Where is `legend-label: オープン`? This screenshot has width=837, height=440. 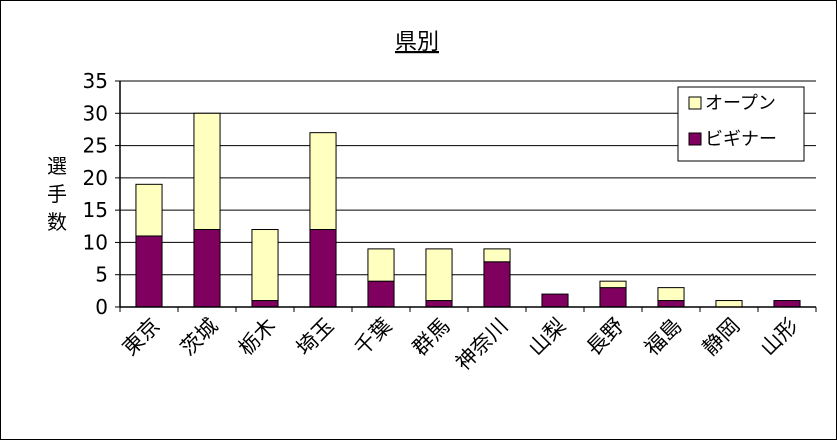
legend-label: オープン is located at coordinates (740, 103).